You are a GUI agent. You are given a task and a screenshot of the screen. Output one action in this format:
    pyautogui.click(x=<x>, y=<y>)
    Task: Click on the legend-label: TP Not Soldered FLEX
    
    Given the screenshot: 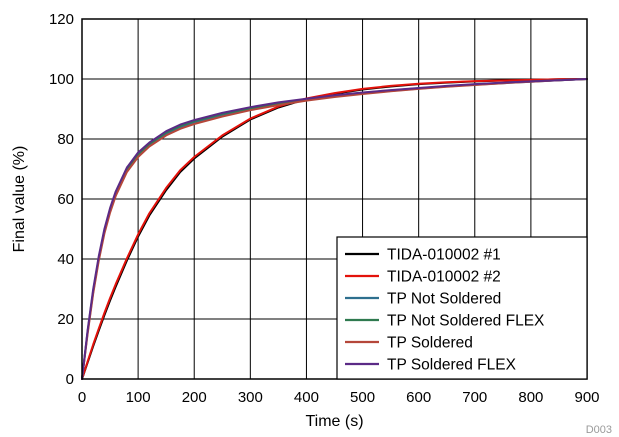 What is the action you would take?
    pyautogui.click(x=466, y=321)
    